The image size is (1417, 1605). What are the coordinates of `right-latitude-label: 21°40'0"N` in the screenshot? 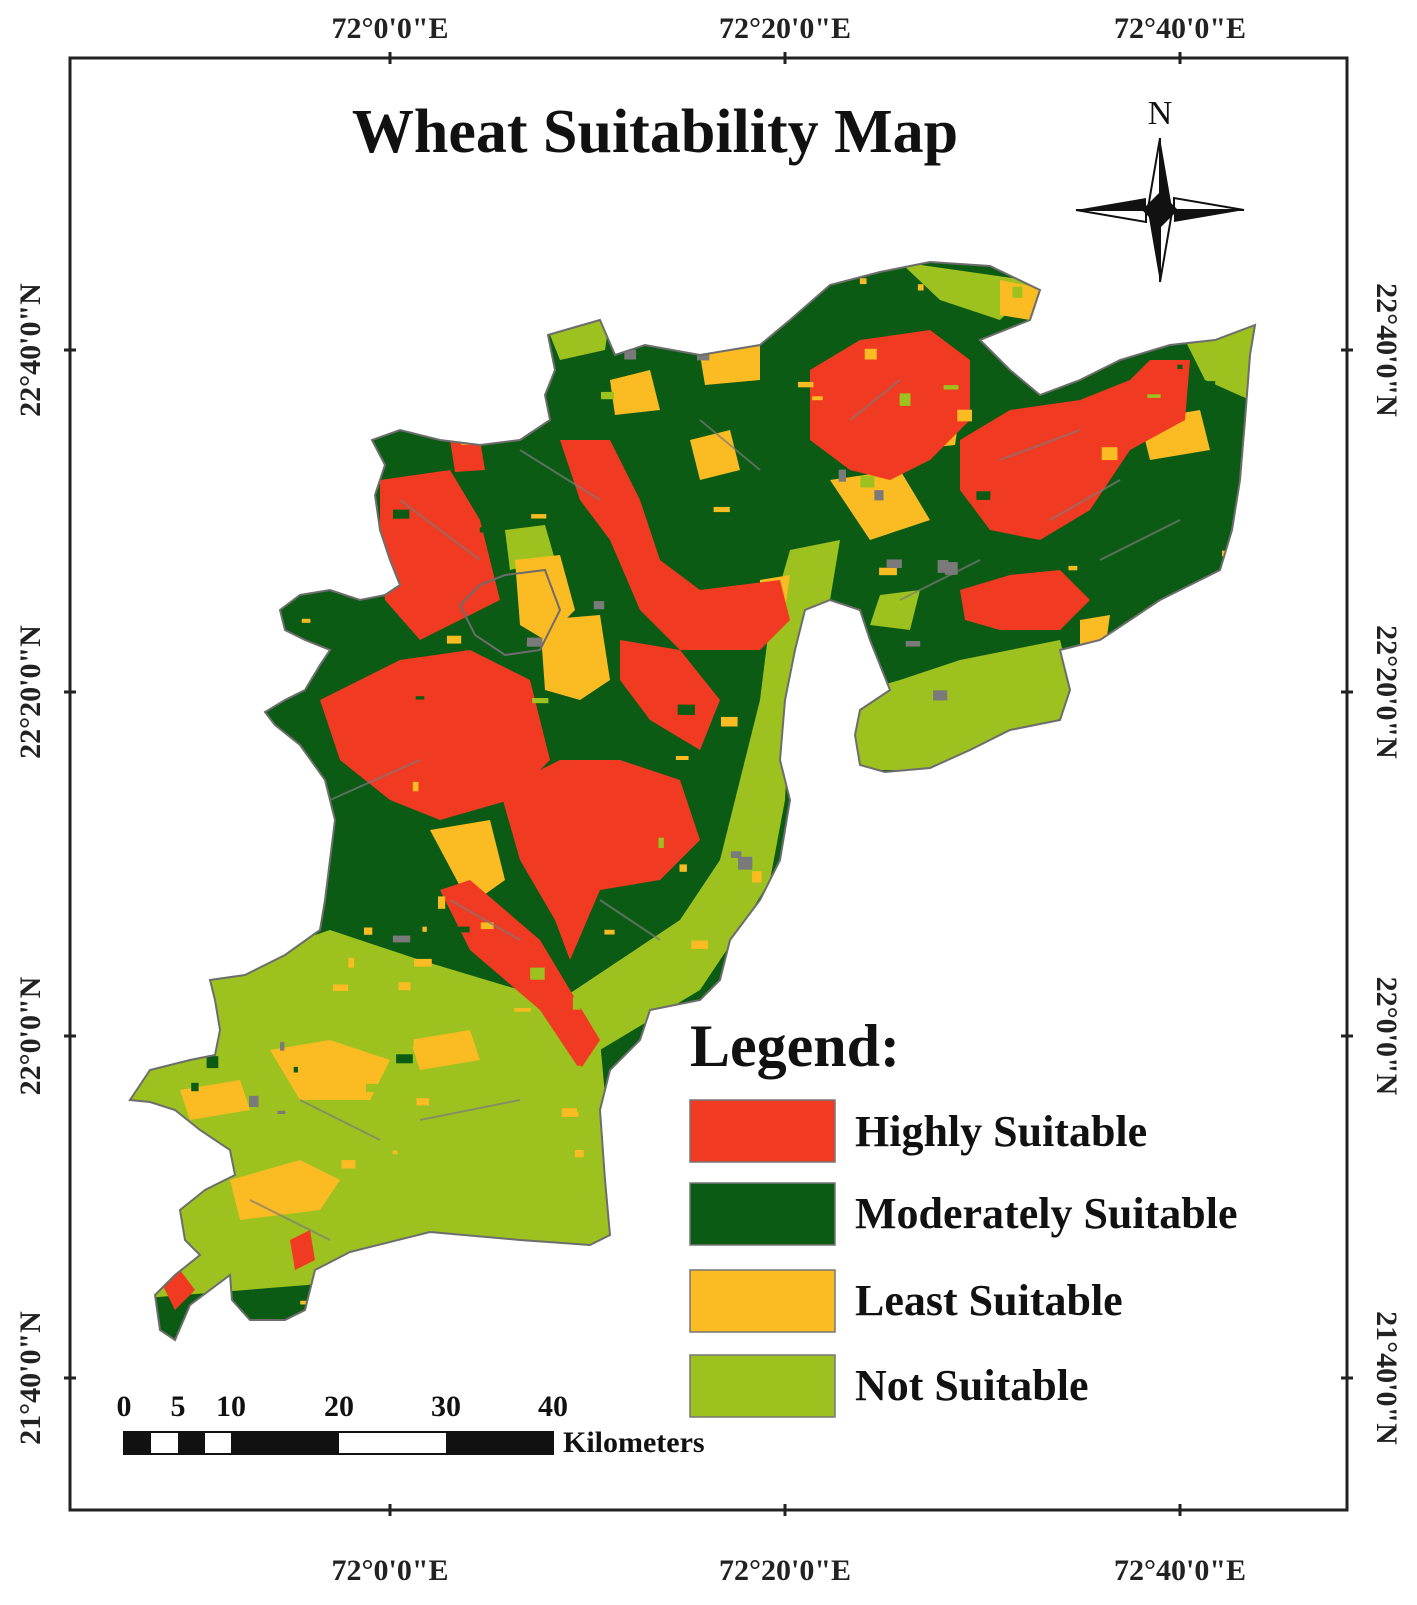 It's located at (1386, 1378).